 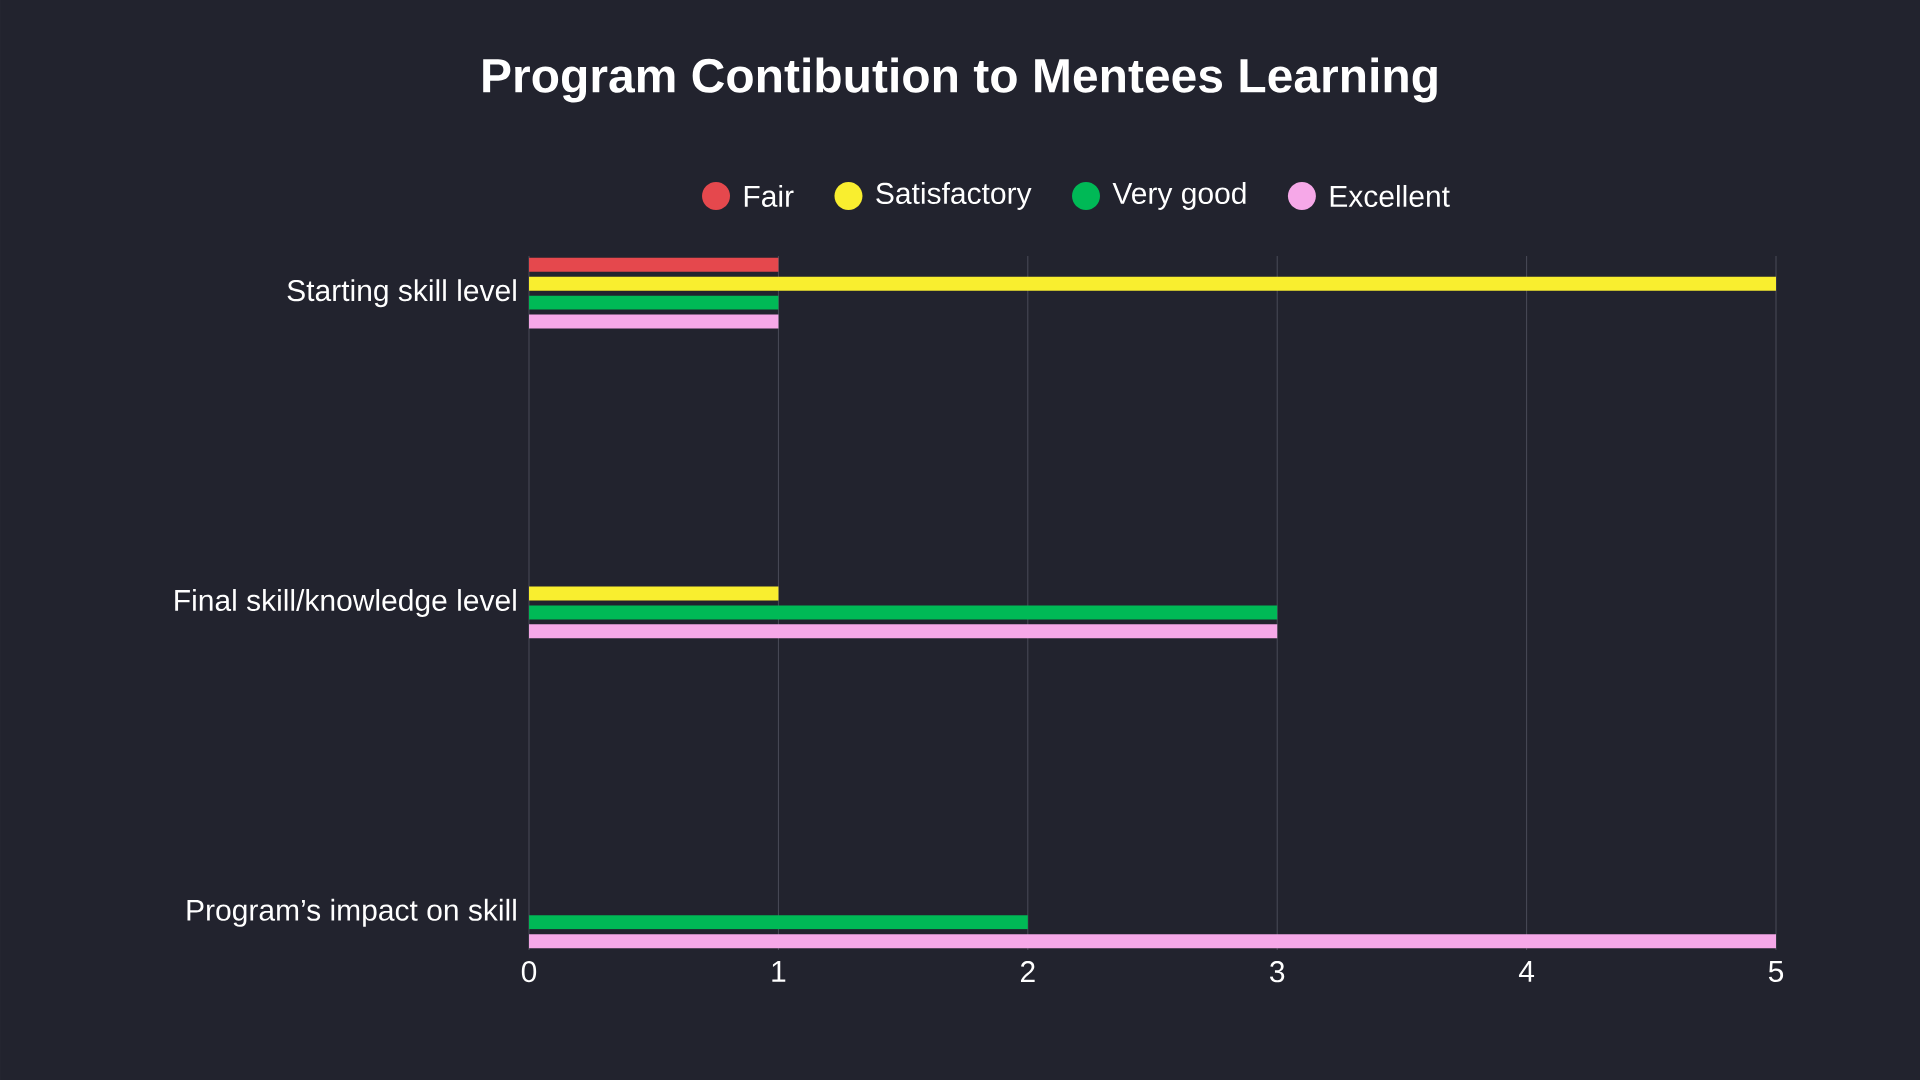 I want to click on legend-label: Very good, so click(x=1179, y=196).